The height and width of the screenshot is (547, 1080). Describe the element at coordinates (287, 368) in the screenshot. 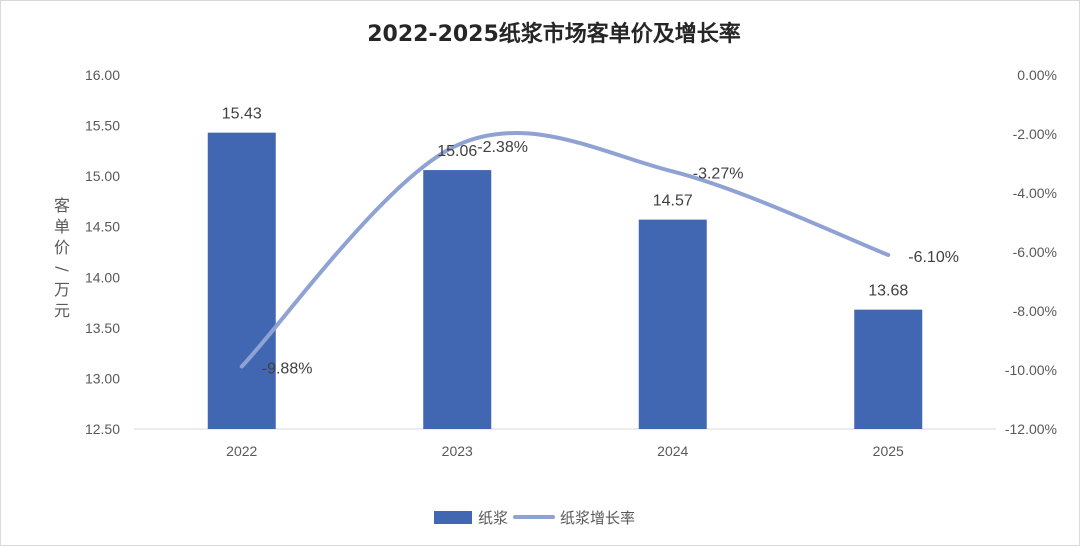

I see `line-value-label: -9.88%` at that location.